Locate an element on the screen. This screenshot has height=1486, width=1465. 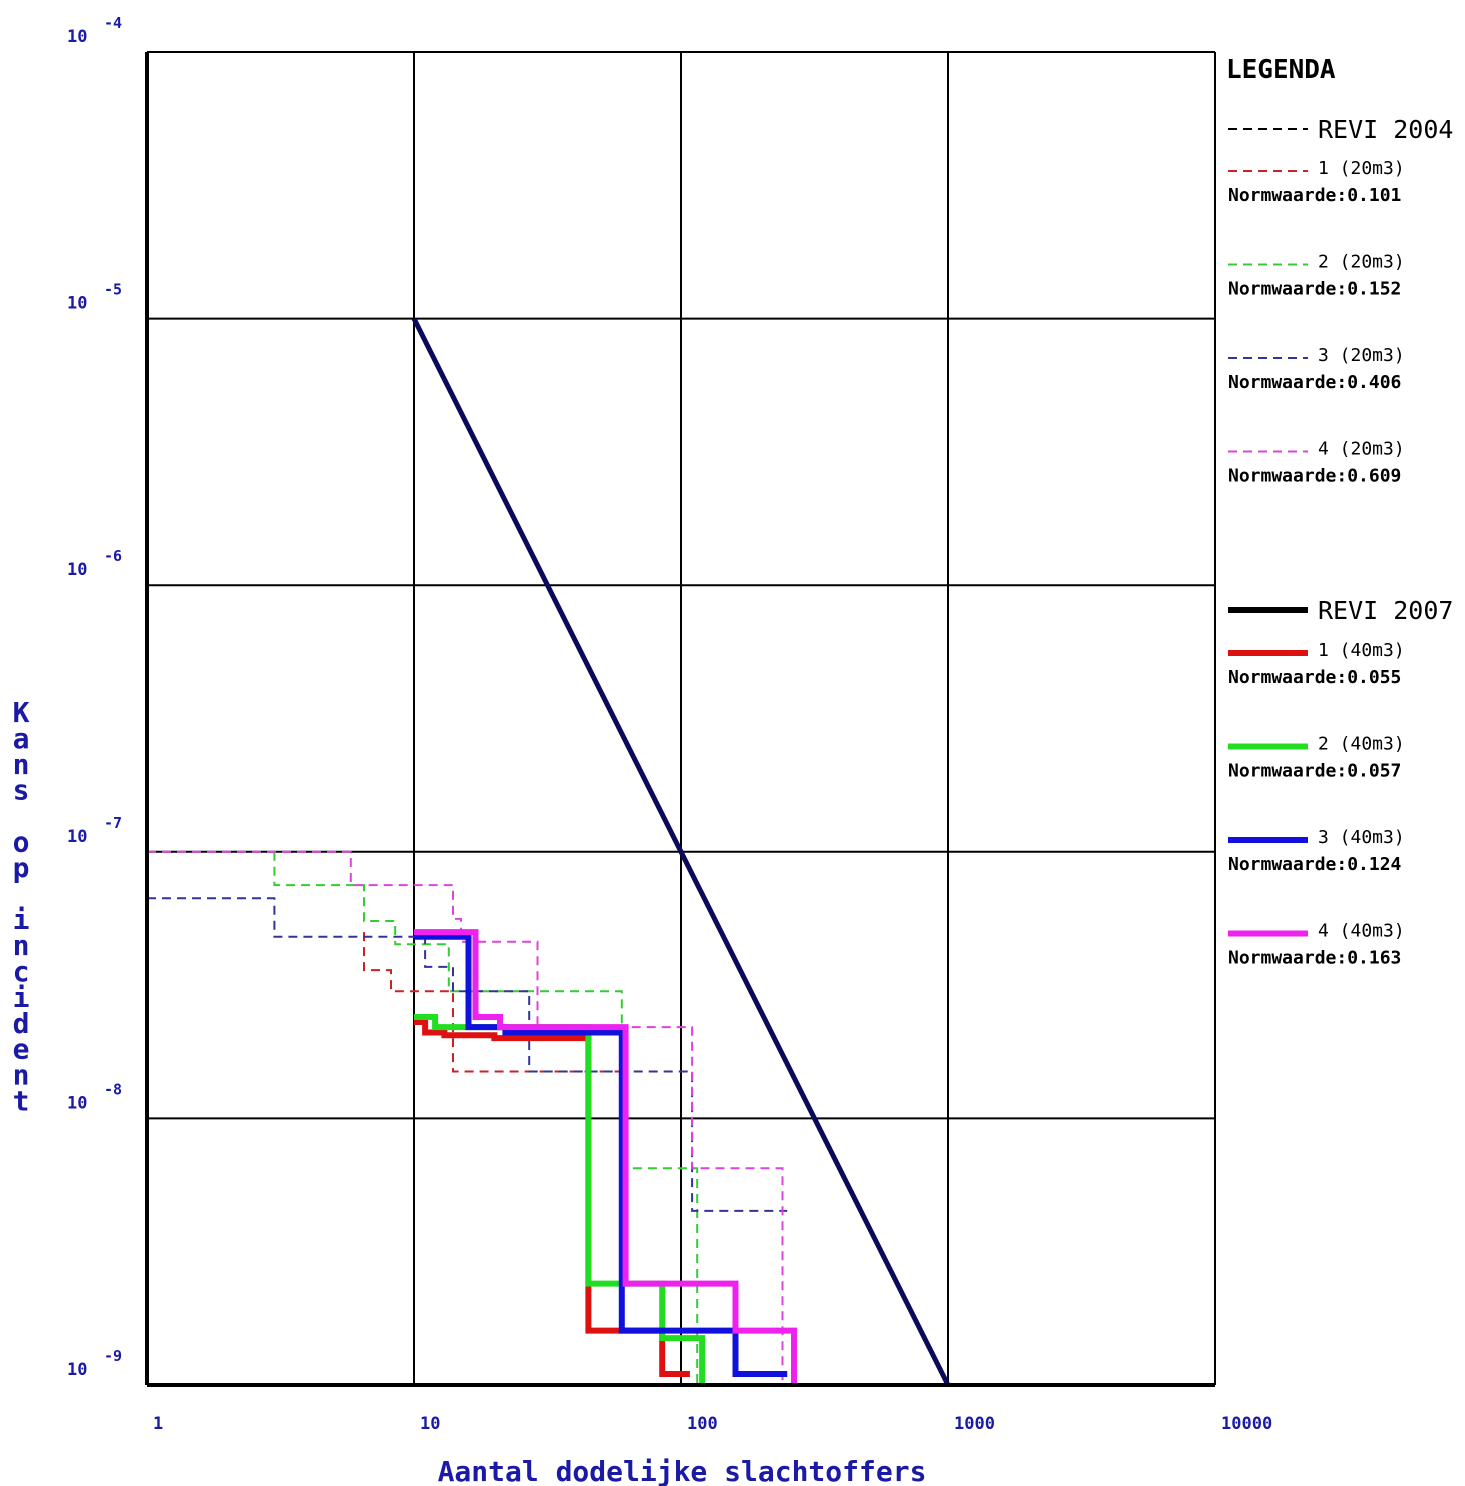
y-axis-label-char: a is located at coordinates (21, 738).